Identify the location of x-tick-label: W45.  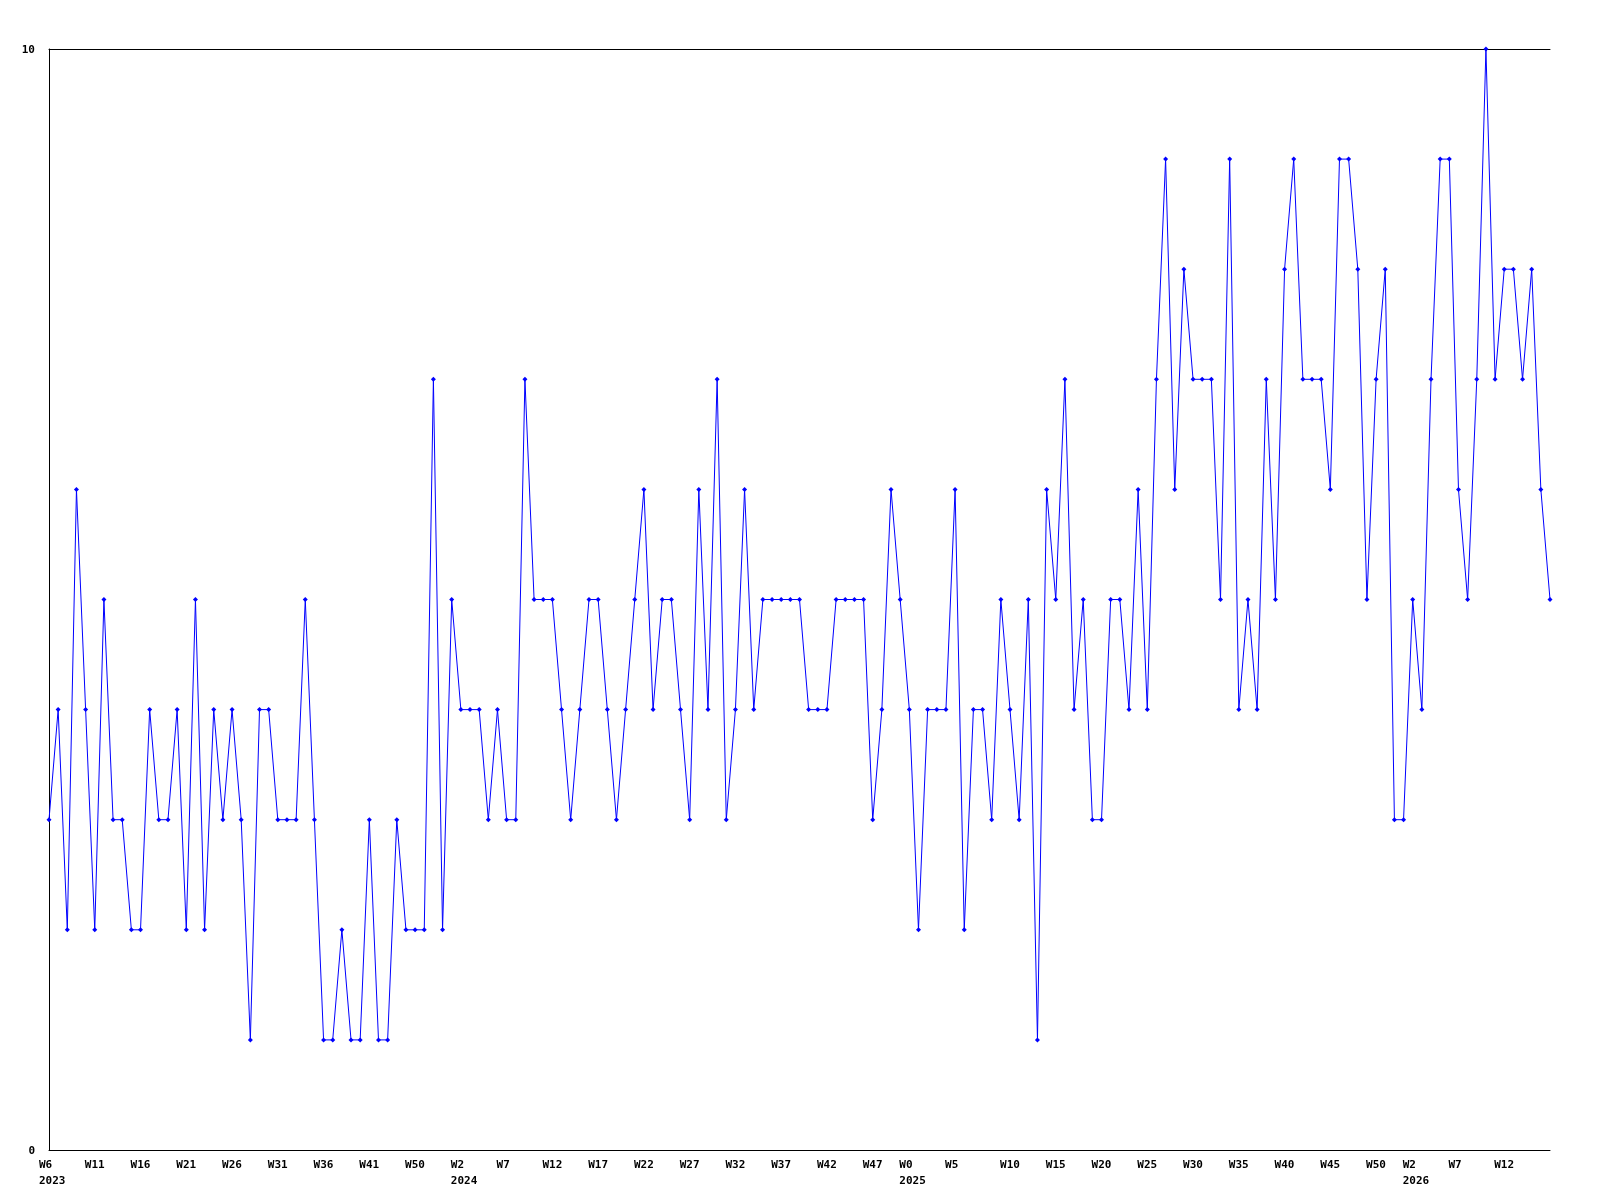
(1330, 1164).